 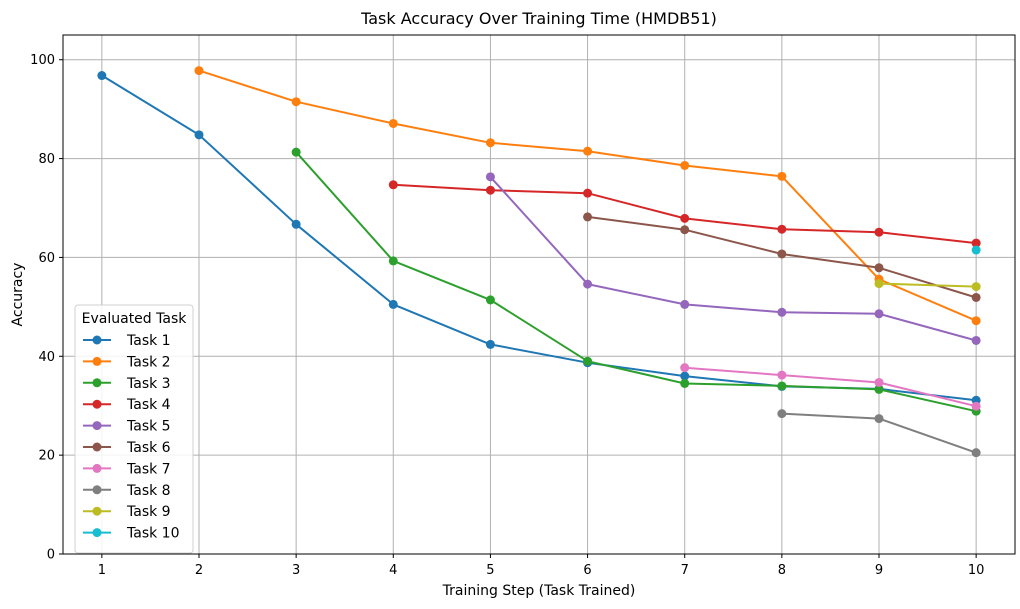 I want to click on x-tick-label: 7, so click(x=685, y=570).